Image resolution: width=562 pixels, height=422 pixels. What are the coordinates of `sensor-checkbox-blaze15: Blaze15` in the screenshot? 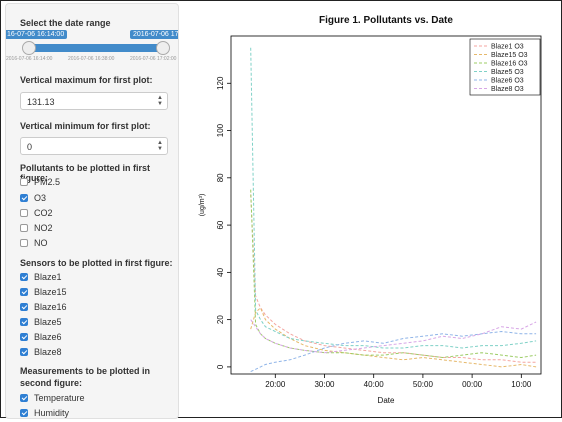 It's located at (43, 292).